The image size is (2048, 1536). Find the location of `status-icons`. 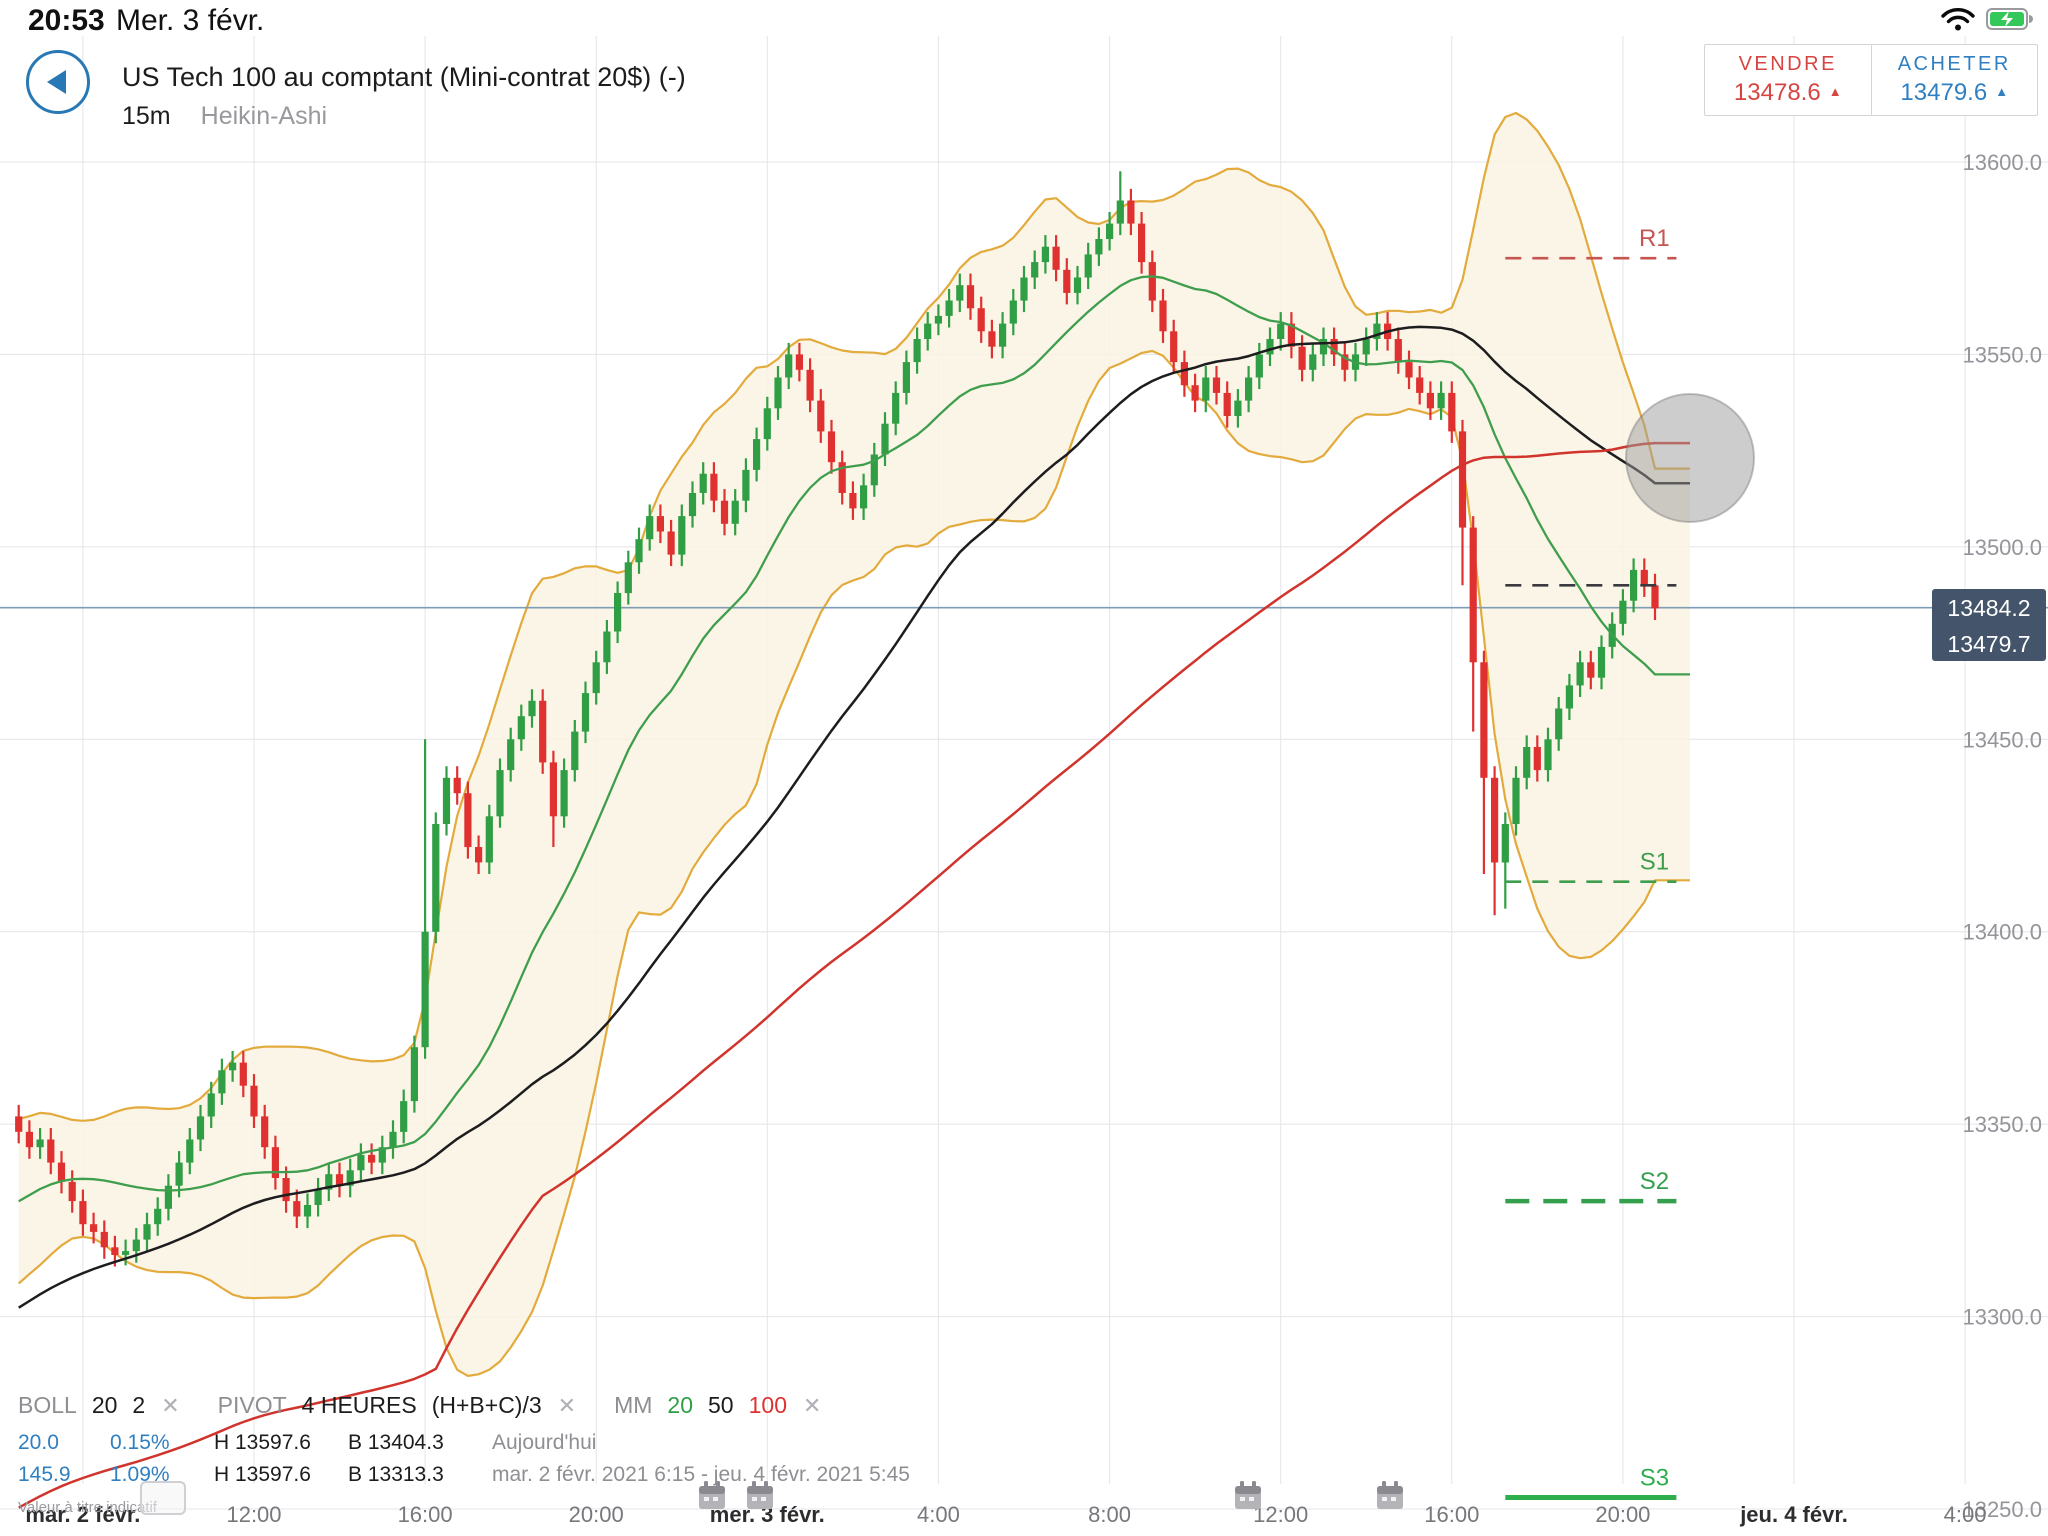

status-icons is located at coordinates (1987, 21).